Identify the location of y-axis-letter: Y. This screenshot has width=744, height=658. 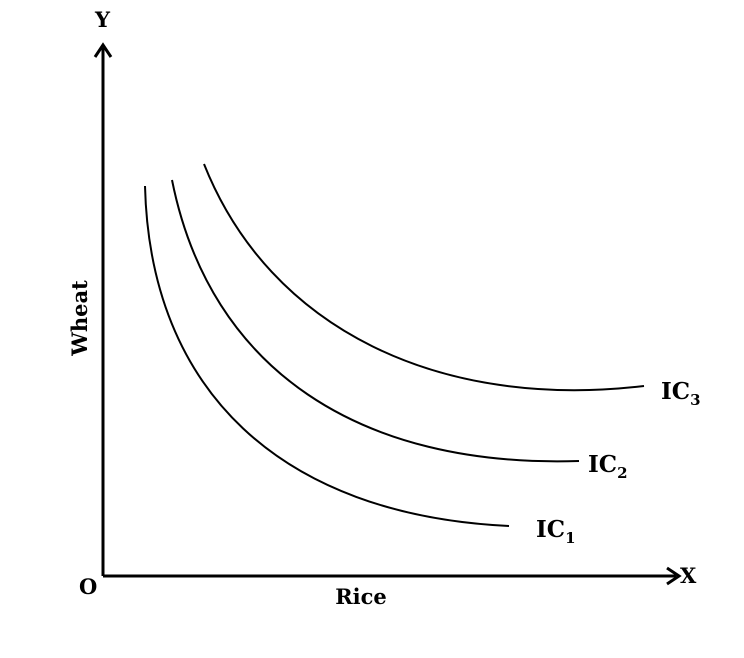
(102, 19).